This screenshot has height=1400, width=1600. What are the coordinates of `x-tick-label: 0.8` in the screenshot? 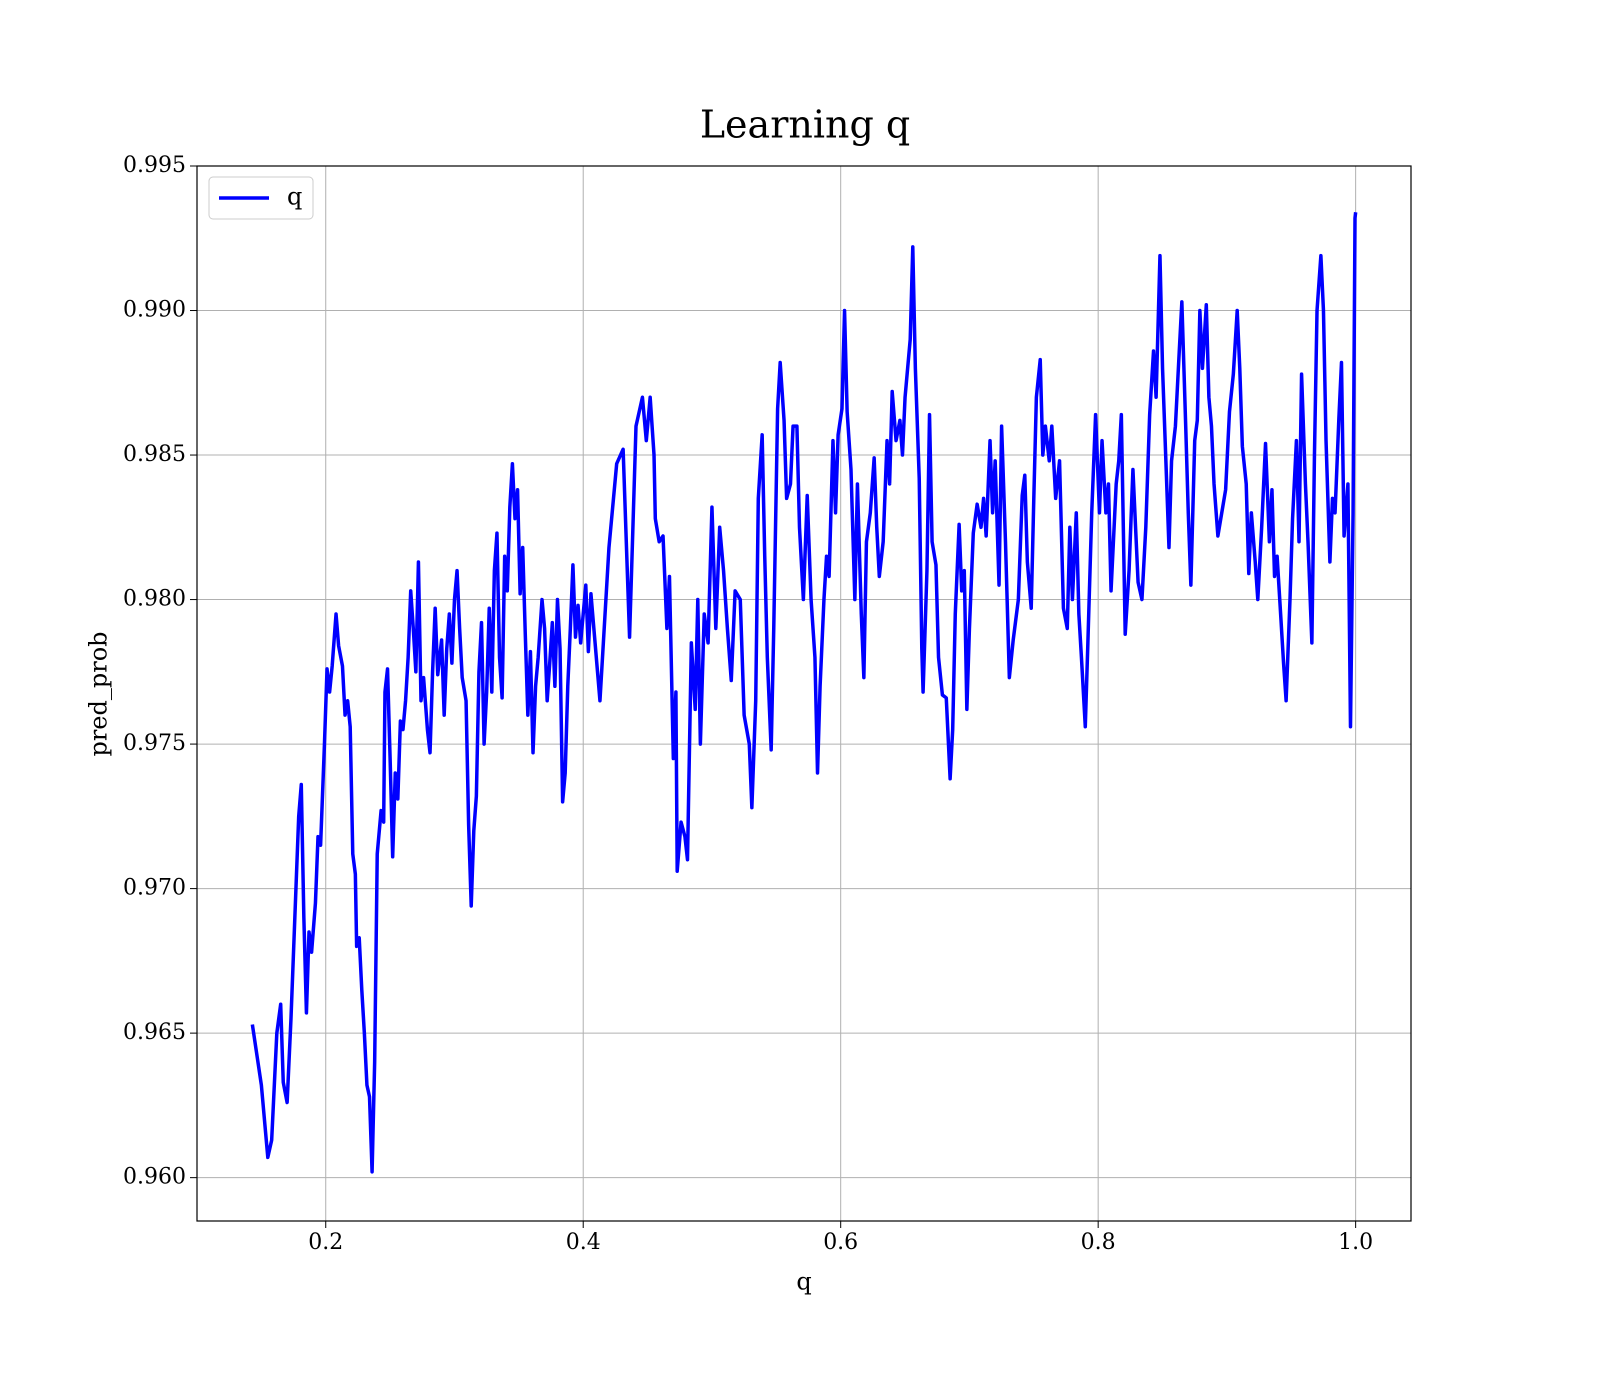 It's located at (1098, 1242).